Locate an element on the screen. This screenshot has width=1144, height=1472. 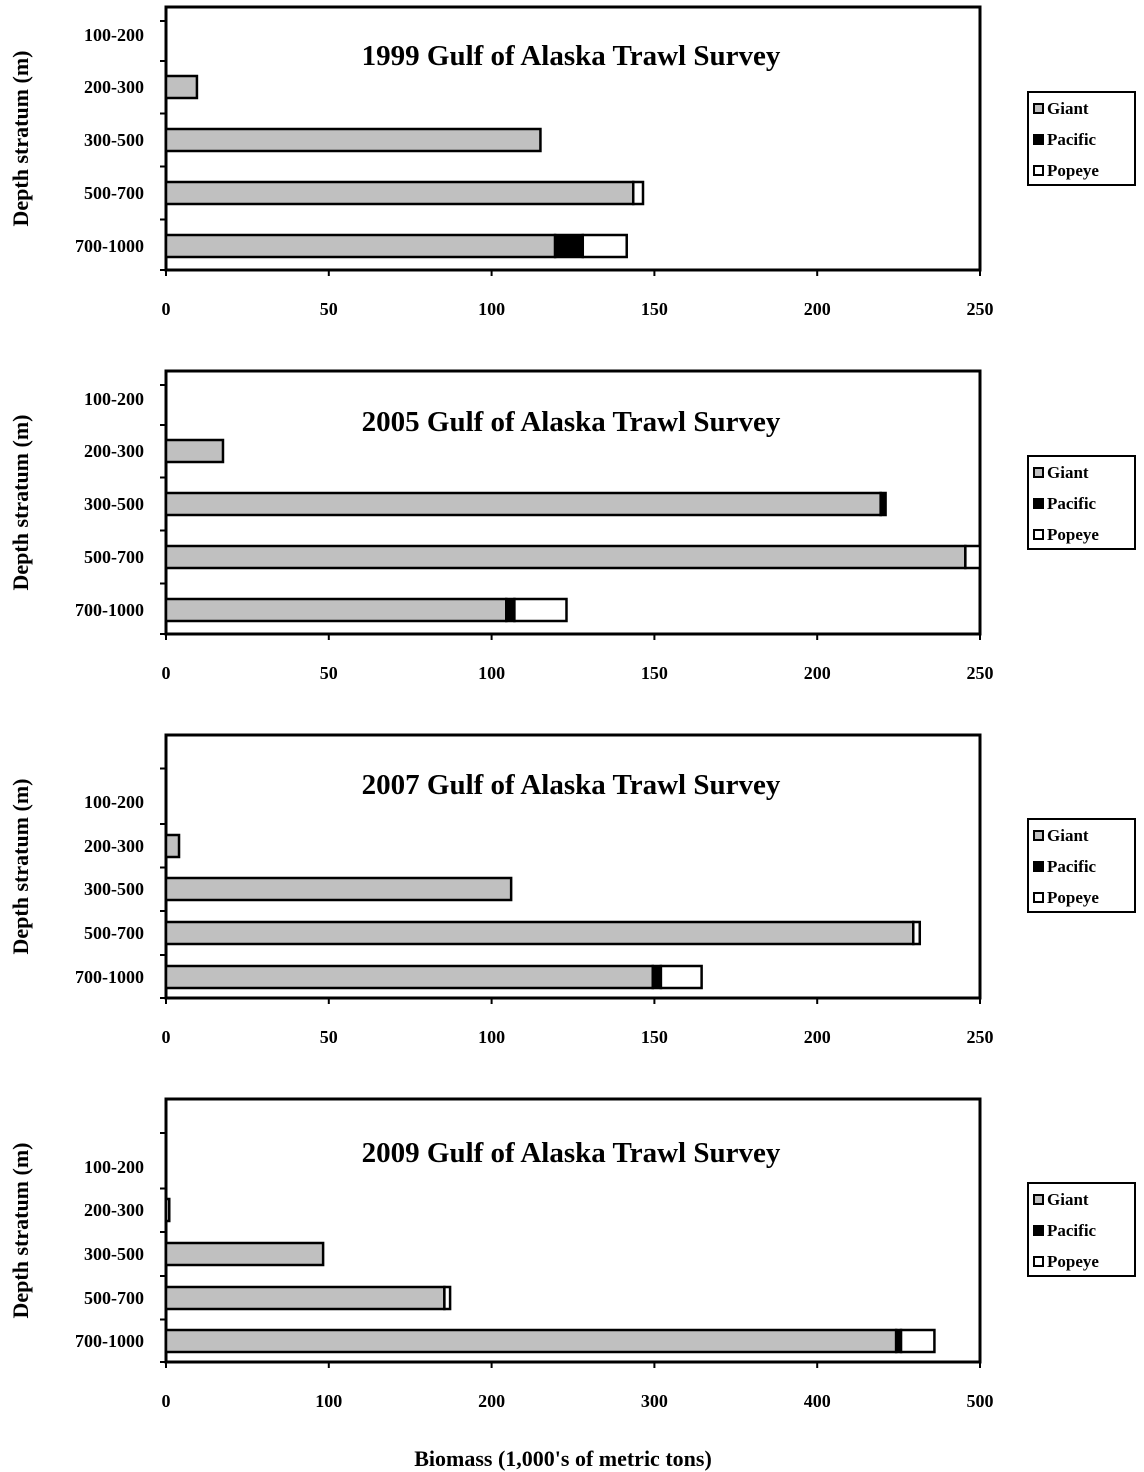
x-tick-label: 500 is located at coordinates (980, 1401).